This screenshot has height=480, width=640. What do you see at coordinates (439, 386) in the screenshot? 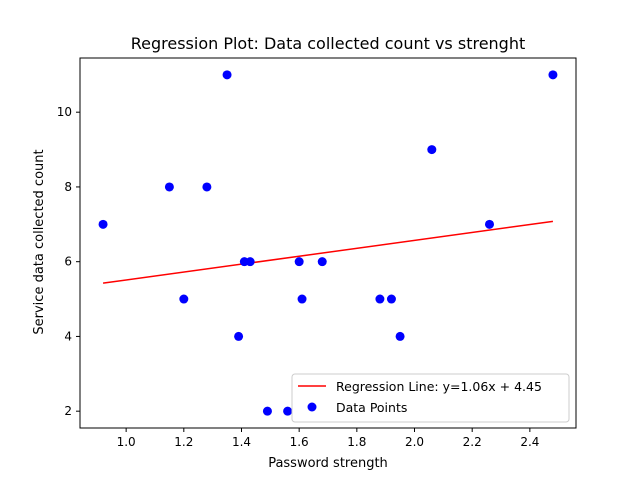
I see `legend-label-regression: Regression Line: y=1.06x + 4.45` at bounding box center [439, 386].